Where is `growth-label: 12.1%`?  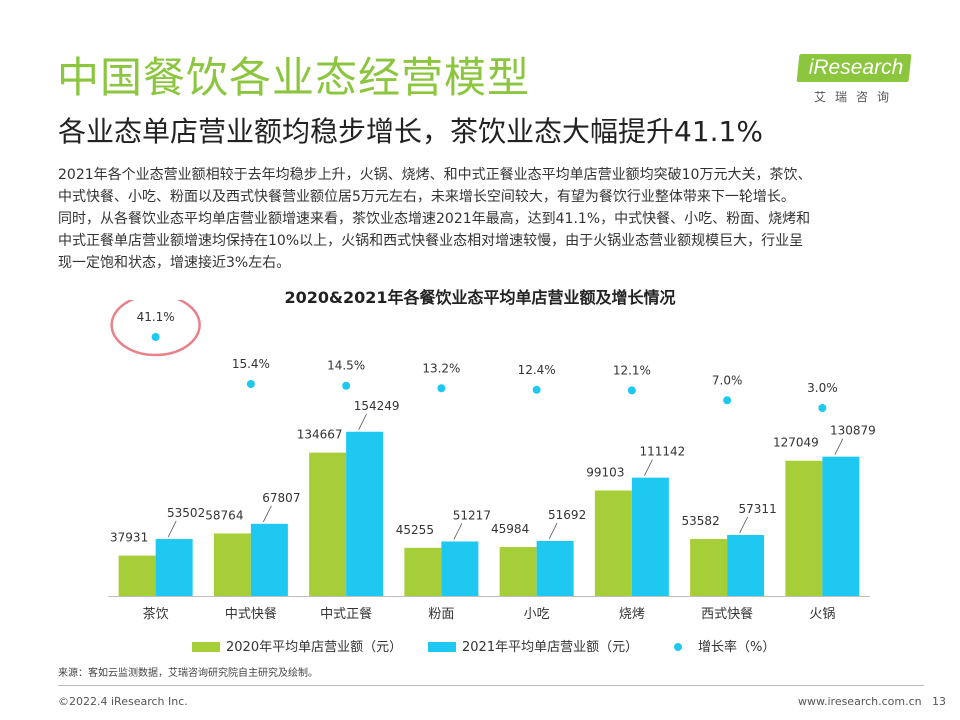
growth-label: 12.1% is located at coordinates (632, 370).